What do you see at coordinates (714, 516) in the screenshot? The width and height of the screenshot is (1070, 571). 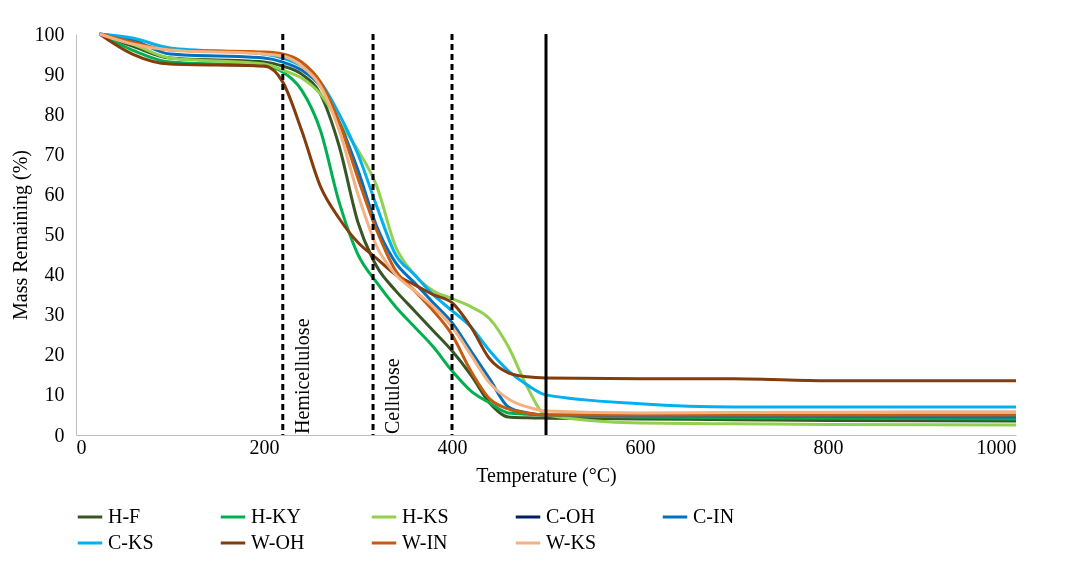 I see `legend-label: C-IN` at bounding box center [714, 516].